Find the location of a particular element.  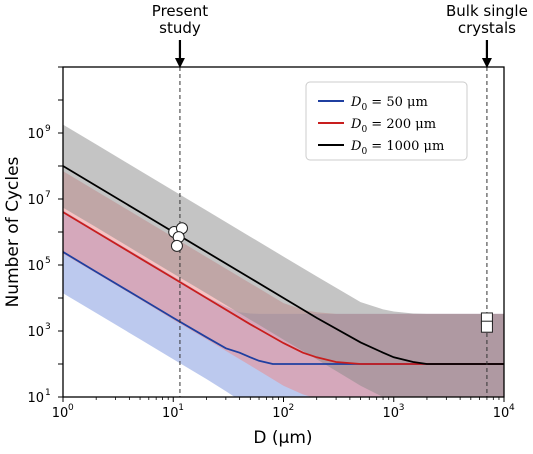

y-tick-label-0: 10 1 is located at coordinates (38, 397).